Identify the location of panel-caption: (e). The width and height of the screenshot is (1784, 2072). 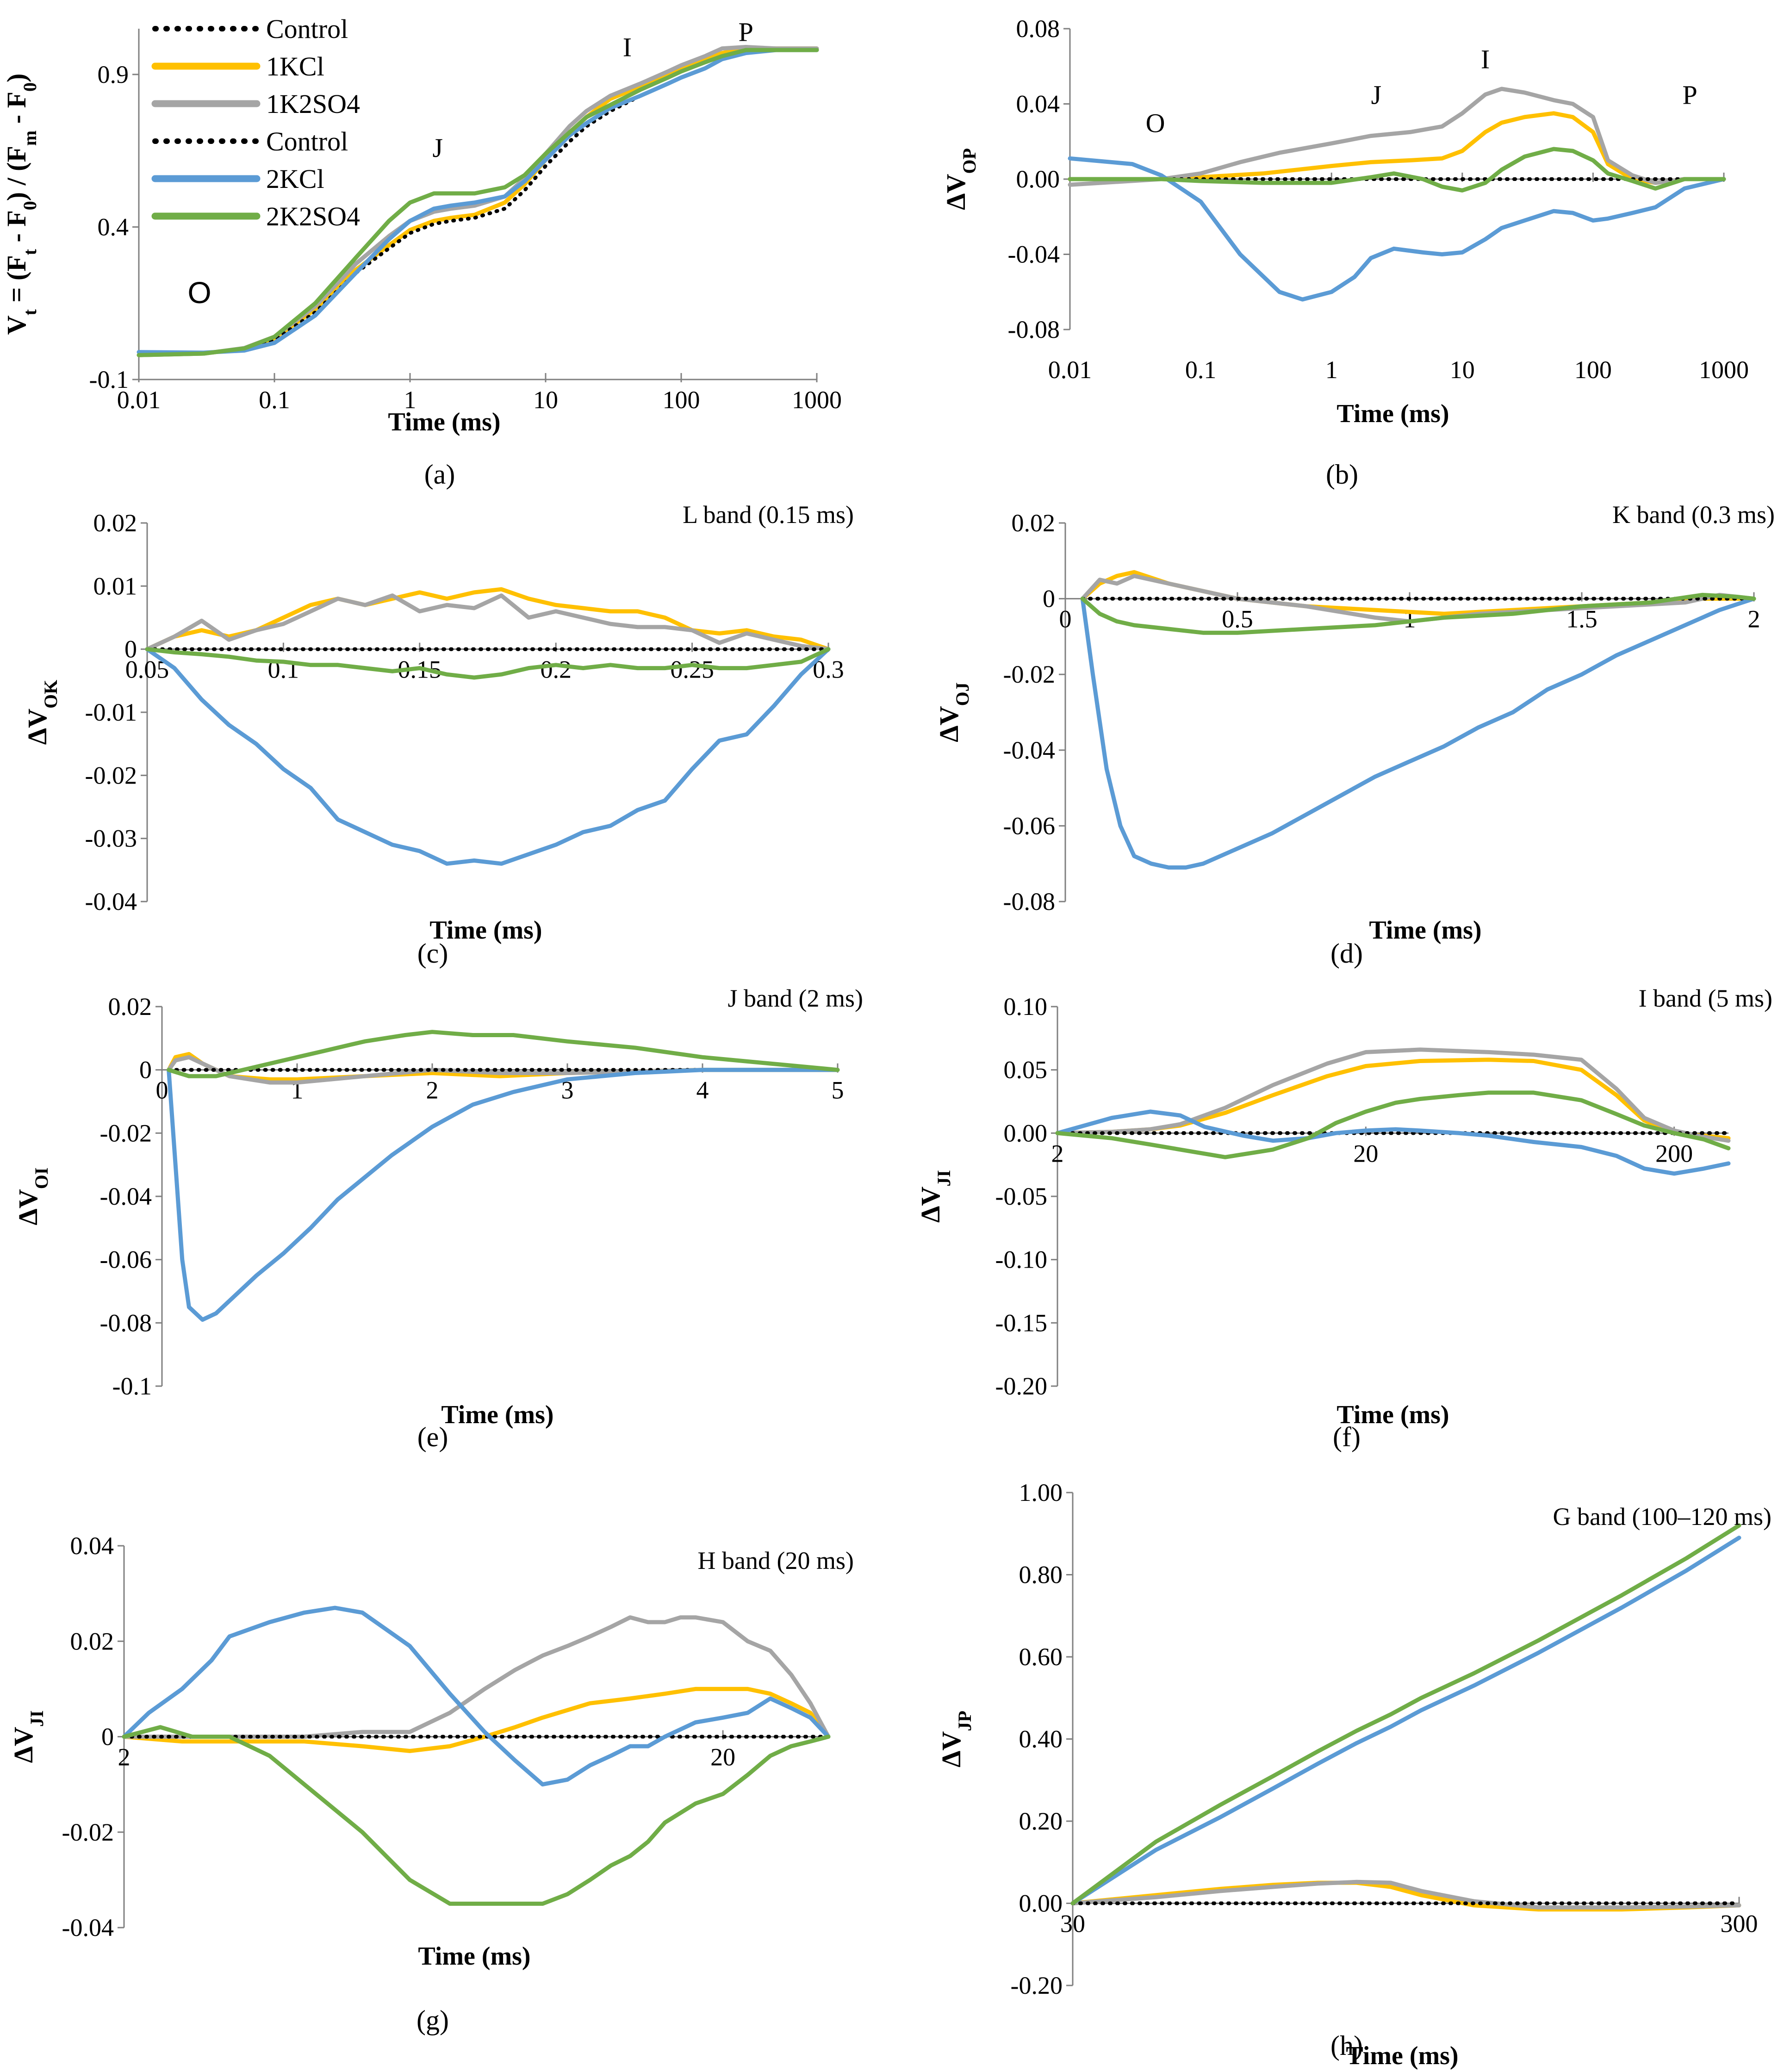
(432, 1437).